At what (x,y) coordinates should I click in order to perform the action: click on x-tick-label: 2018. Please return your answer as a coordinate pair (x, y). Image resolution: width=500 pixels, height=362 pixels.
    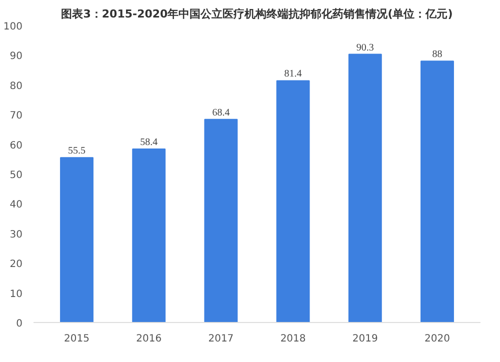
    Looking at the image, I should click on (293, 339).